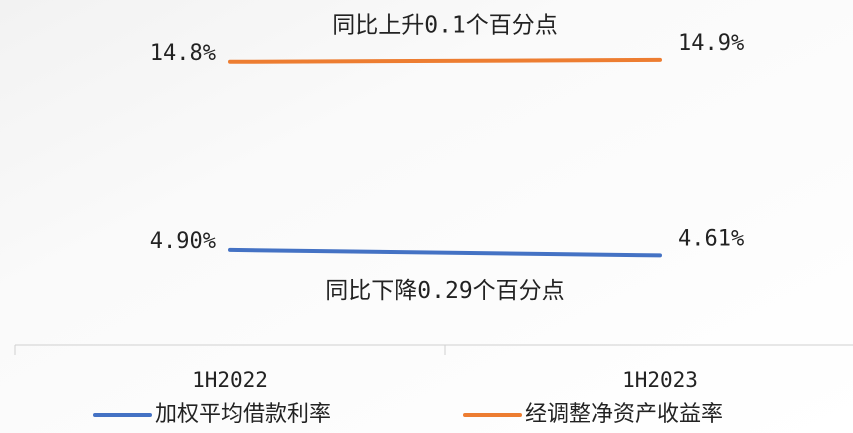 The image size is (853, 433). What do you see at coordinates (624, 414) in the screenshot?
I see `legend-label: 经调整净资产收益率` at bounding box center [624, 414].